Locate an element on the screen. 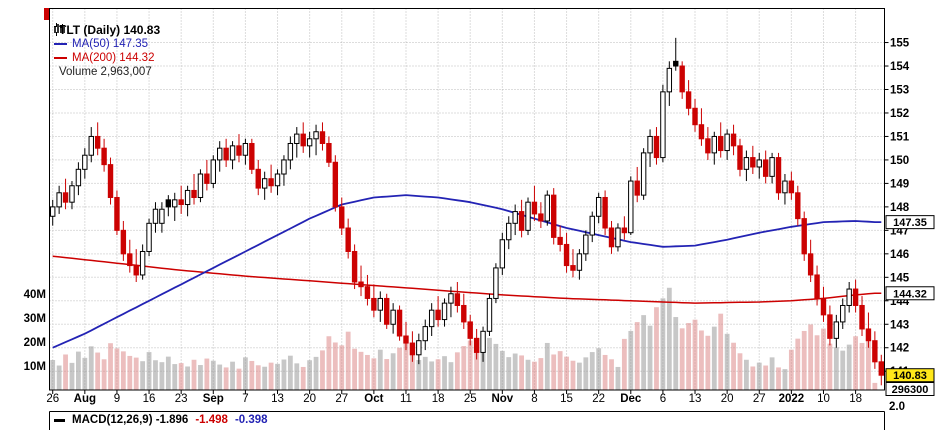 Image resolution: width=936 pixels, height=430 pixels. svg-text: Nov is located at coordinates (502, 399).